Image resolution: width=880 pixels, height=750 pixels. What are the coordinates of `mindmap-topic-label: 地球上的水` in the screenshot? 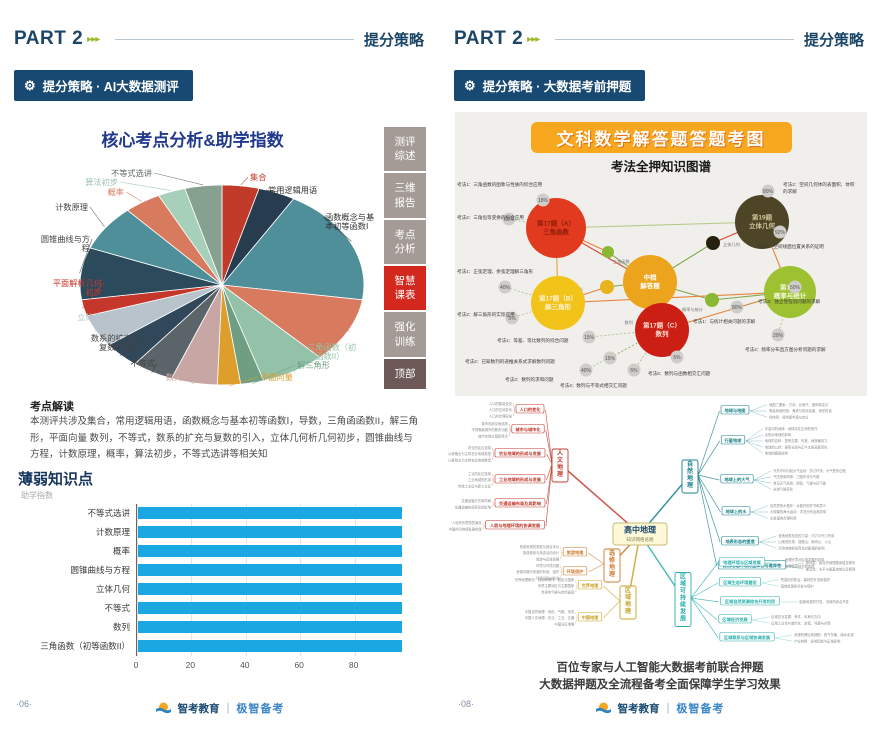 It's located at (737, 511).